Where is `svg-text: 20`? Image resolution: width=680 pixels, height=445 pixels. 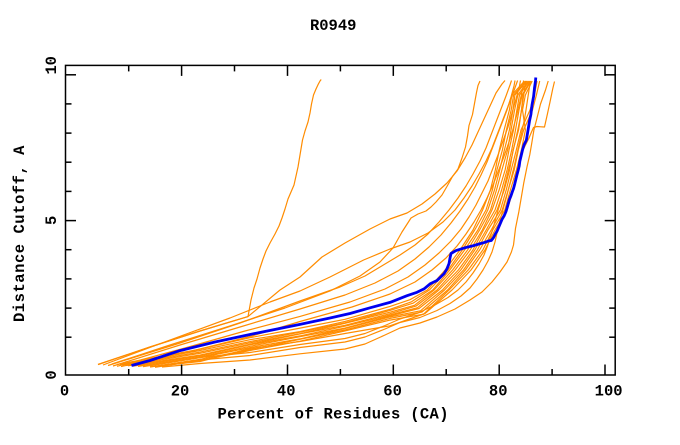 svg-text: 20 is located at coordinates (180, 392).